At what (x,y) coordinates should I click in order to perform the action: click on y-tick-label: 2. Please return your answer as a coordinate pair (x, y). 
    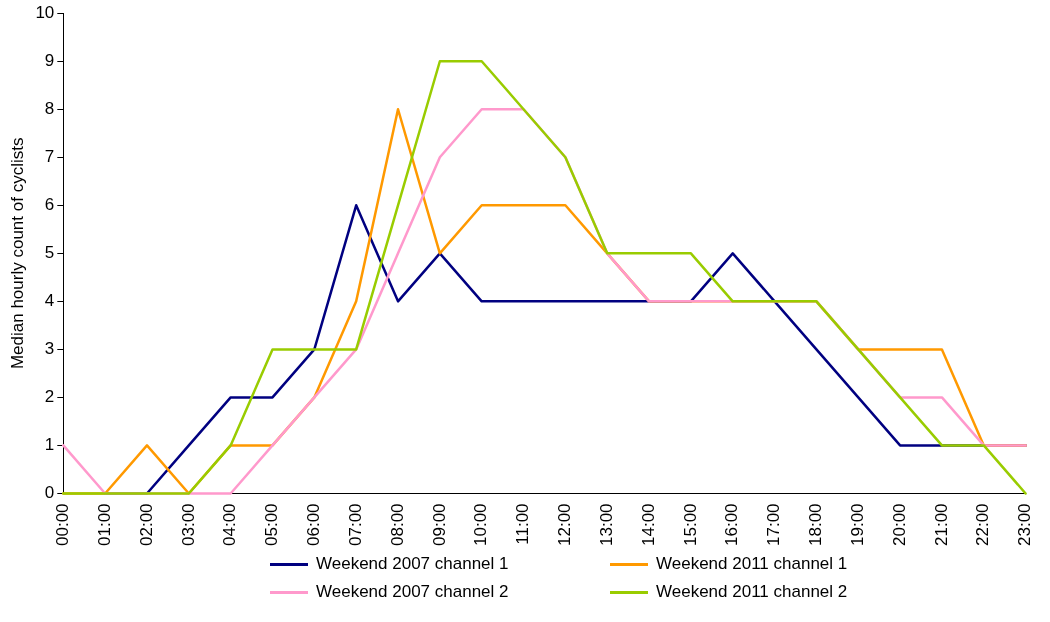
    Looking at the image, I should click on (49, 397).